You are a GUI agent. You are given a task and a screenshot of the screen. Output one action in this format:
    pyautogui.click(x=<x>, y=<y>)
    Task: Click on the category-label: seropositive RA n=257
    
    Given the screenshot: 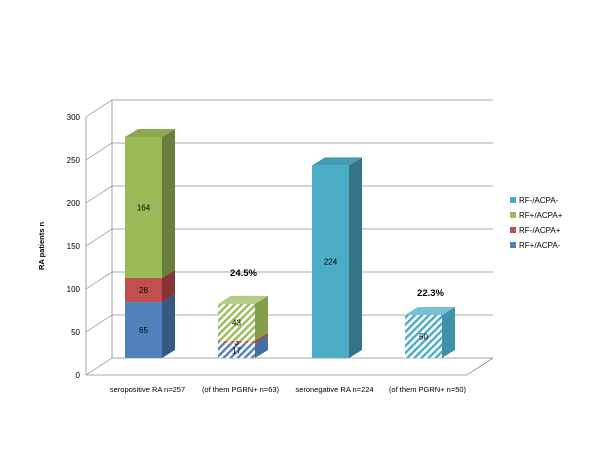 What is the action you would take?
    pyautogui.click(x=147, y=389)
    